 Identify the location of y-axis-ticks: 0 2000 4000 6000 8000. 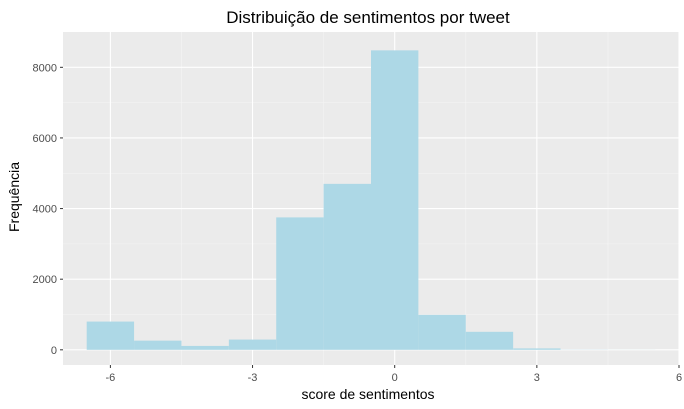
(48, 209).